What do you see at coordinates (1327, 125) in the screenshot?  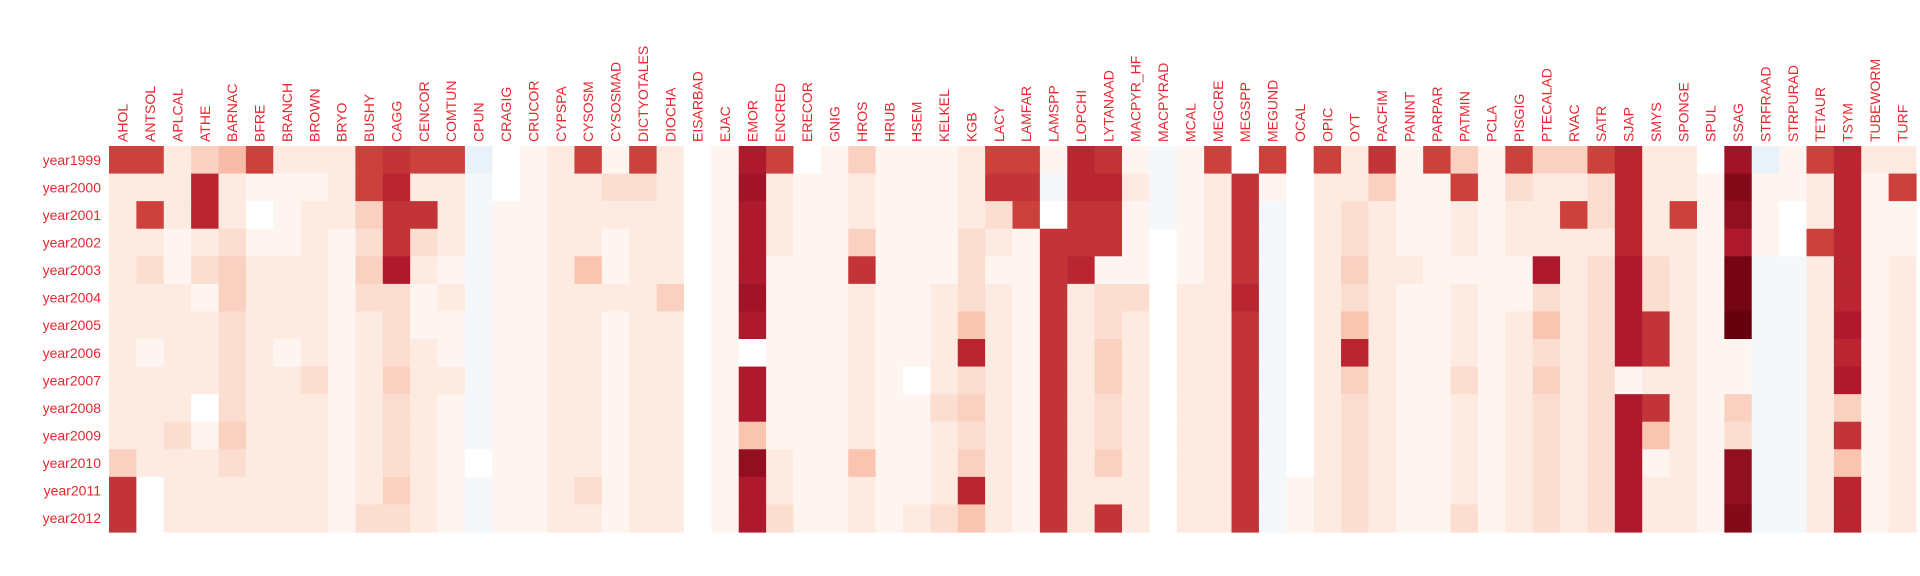 I see `column-label: OPIC` at bounding box center [1327, 125].